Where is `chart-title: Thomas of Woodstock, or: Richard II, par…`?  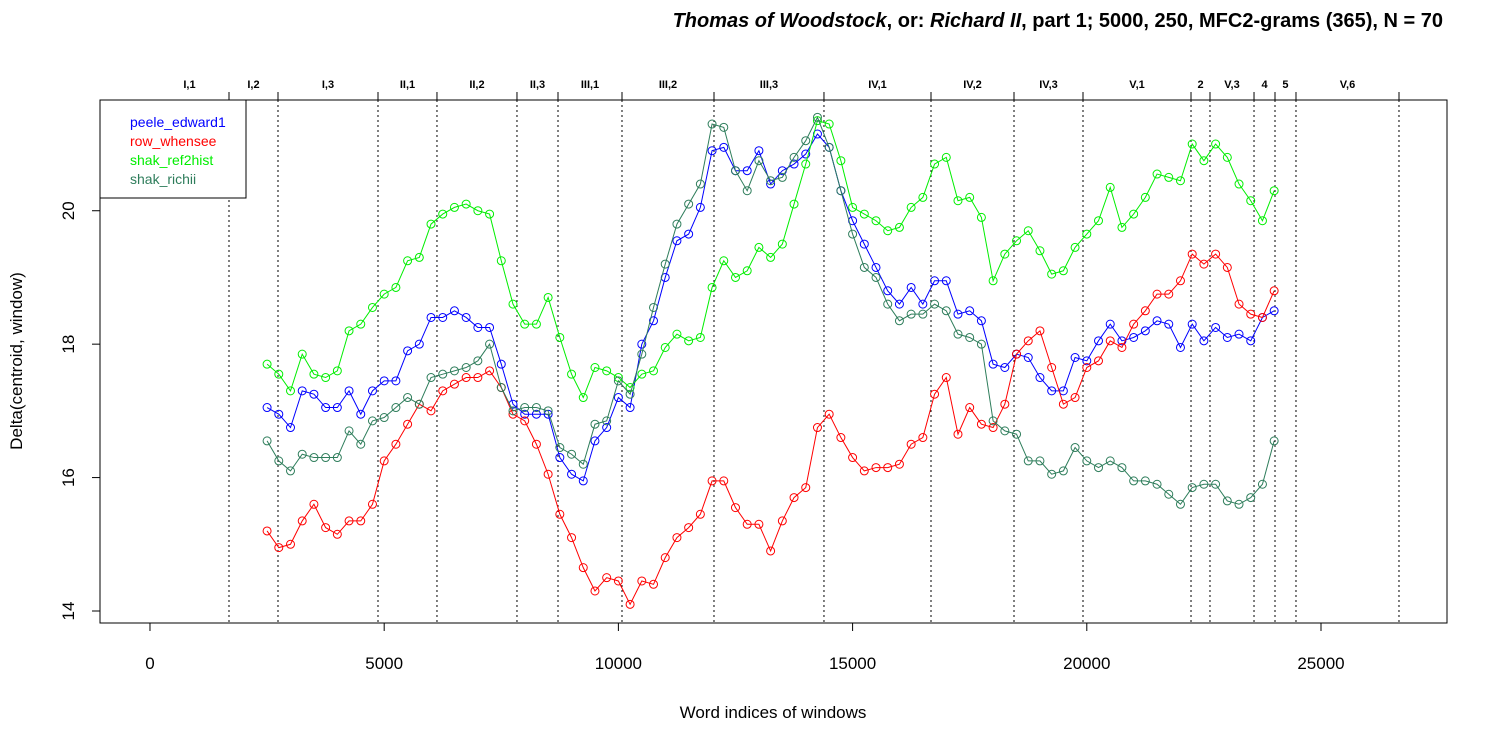
chart-title: Thomas of Woodstock, or: Richard II, par… is located at coordinates (1058, 21).